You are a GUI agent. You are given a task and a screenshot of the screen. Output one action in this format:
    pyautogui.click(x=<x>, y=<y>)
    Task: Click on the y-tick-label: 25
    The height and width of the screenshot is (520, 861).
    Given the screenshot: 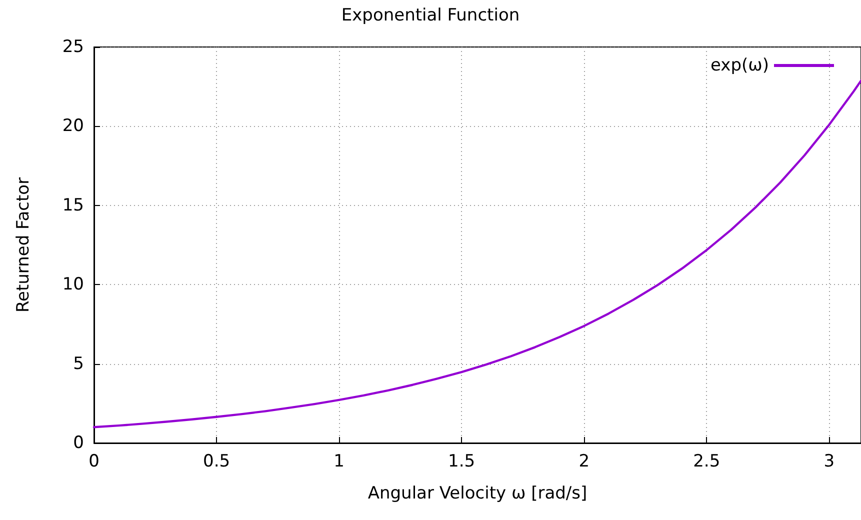 What is the action you would take?
    pyautogui.click(x=73, y=47)
    